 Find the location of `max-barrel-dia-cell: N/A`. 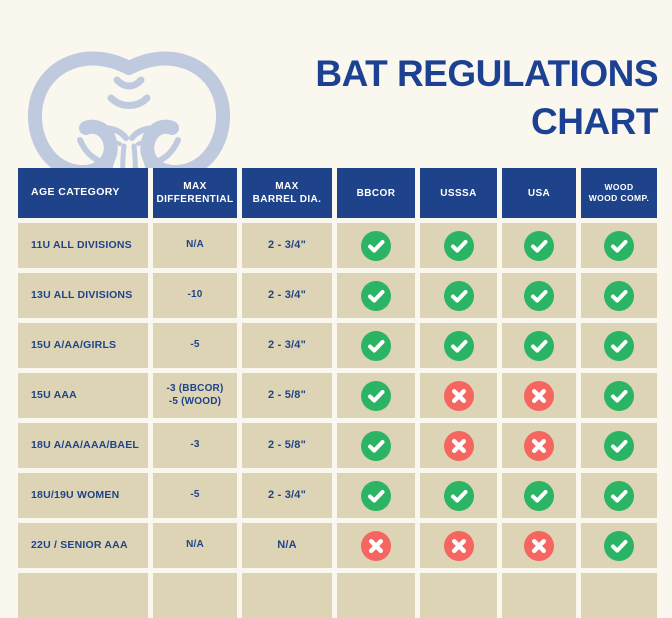

max-barrel-dia-cell: N/A is located at coordinates (287, 545).